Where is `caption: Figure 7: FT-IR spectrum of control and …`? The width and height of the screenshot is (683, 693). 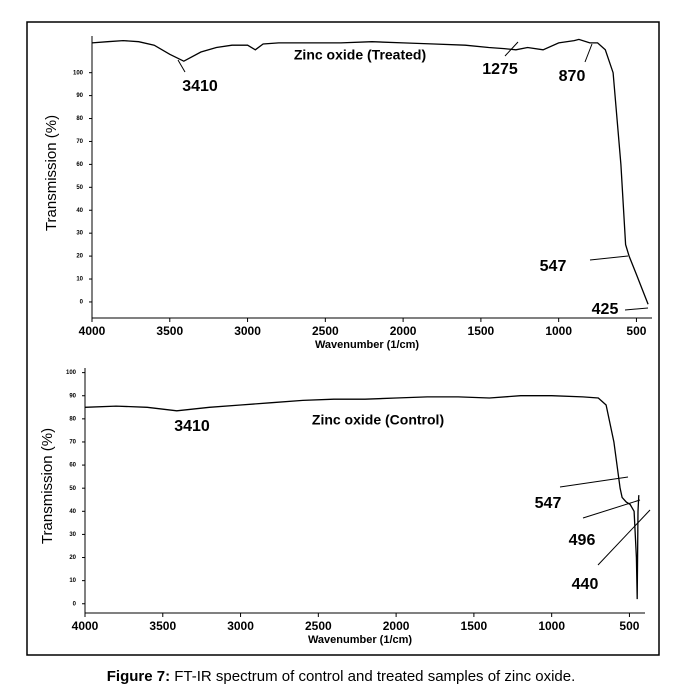
caption: Figure 7: FT-IR spectrum of control and … is located at coordinates (341, 676).